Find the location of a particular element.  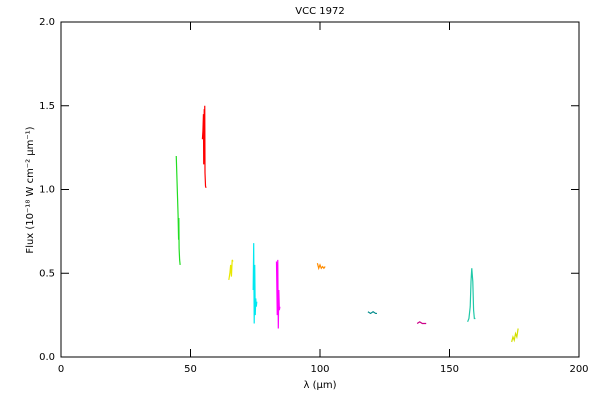

y-tick-label: 0.0 is located at coordinates (47, 357).